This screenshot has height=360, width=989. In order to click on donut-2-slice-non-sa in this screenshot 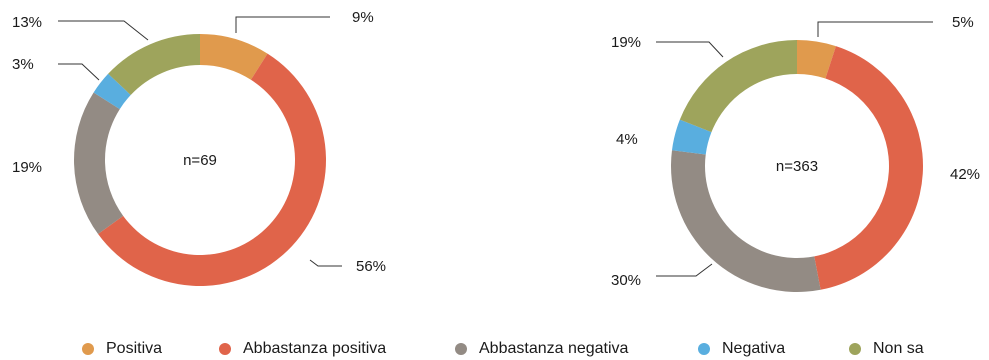, I will do `click(738, 86)`.